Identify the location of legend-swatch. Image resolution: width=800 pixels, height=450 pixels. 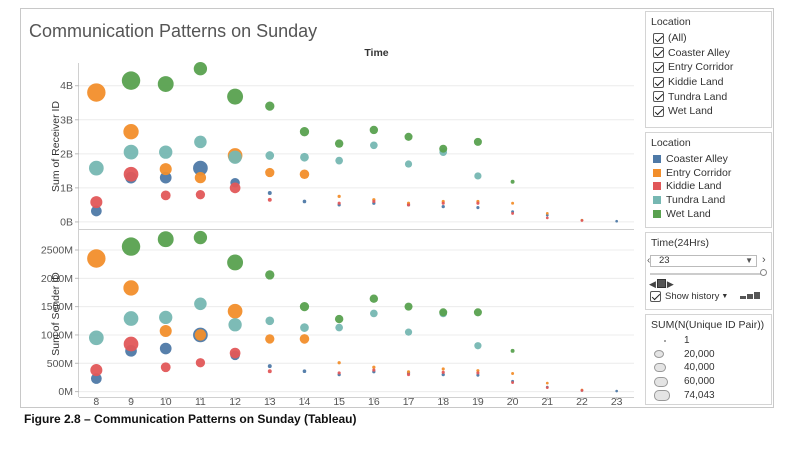
(657, 186).